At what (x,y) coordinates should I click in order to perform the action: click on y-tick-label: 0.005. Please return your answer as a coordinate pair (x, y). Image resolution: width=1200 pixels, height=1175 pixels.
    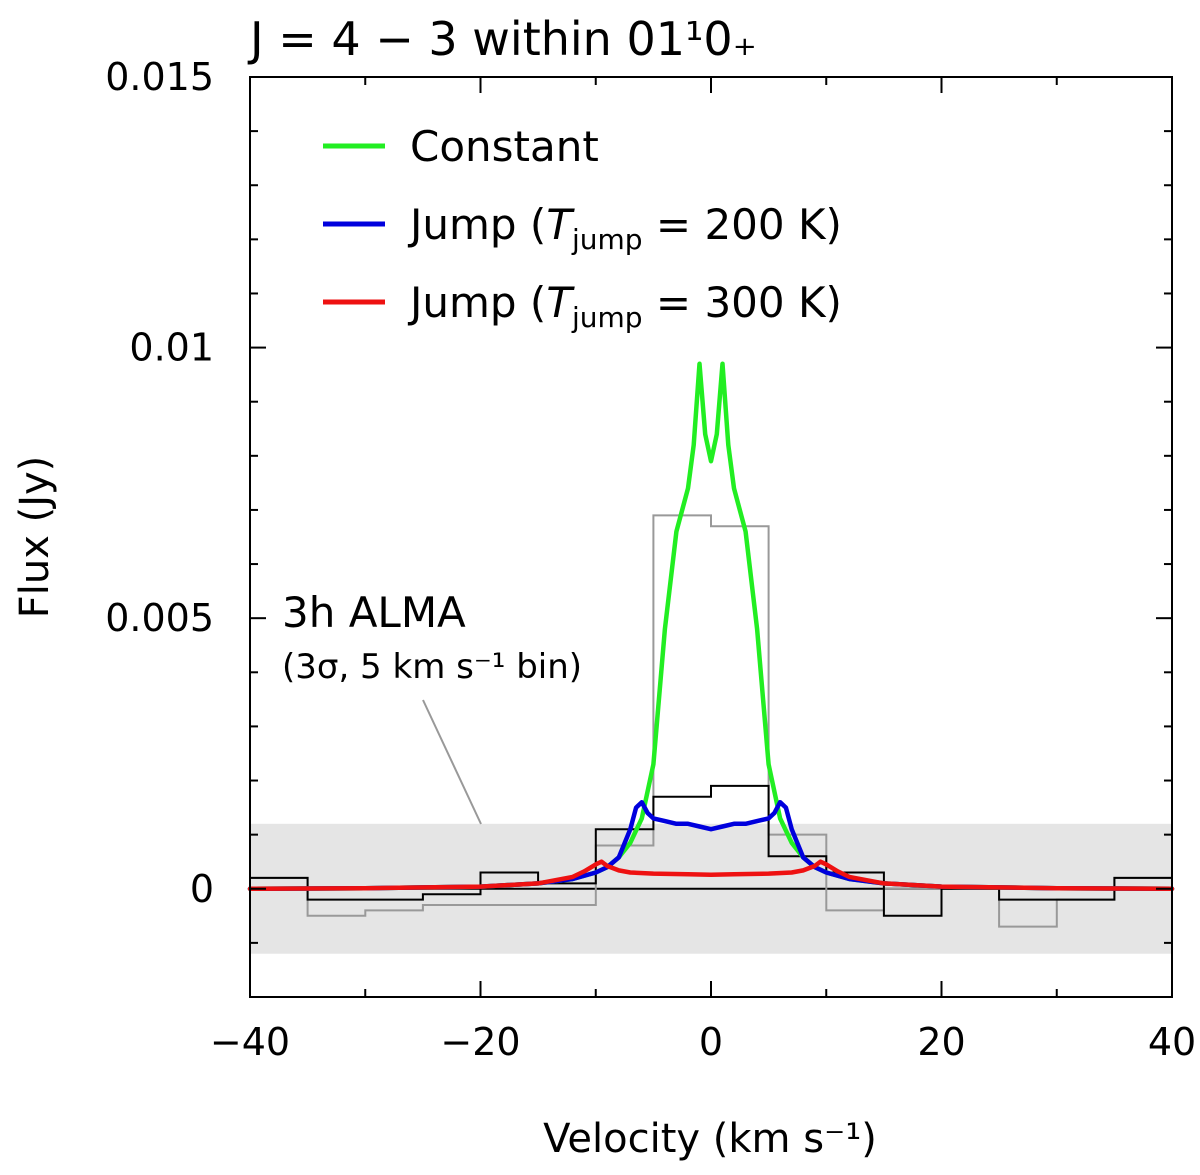
    Looking at the image, I should click on (159, 618).